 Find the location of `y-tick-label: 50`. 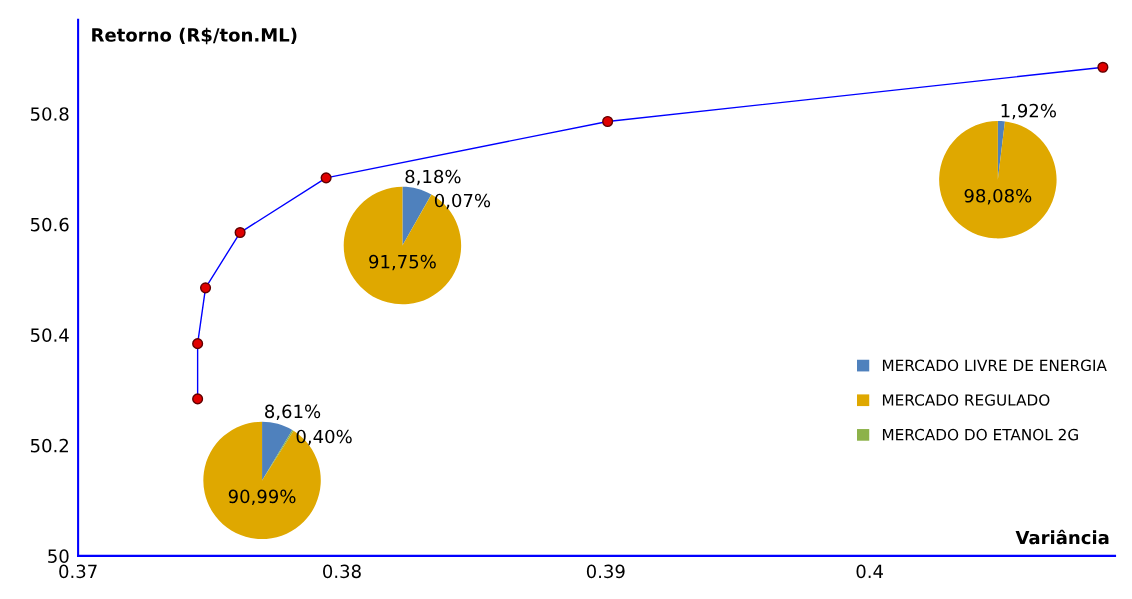

y-tick-label: 50 is located at coordinates (58, 556).